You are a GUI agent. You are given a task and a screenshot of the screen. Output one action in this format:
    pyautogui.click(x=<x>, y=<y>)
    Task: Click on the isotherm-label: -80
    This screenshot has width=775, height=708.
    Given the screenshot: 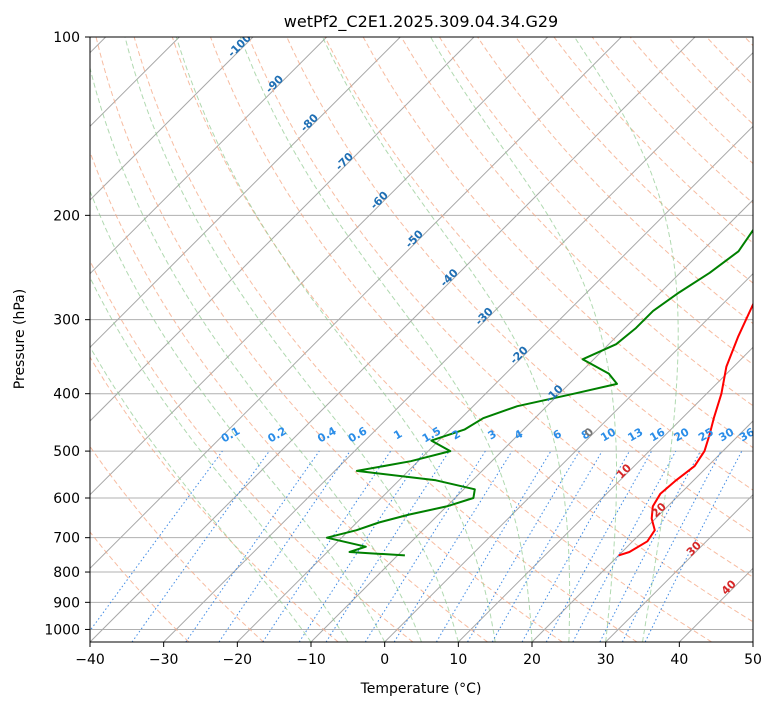 What is the action you would take?
    pyautogui.click(x=309, y=122)
    